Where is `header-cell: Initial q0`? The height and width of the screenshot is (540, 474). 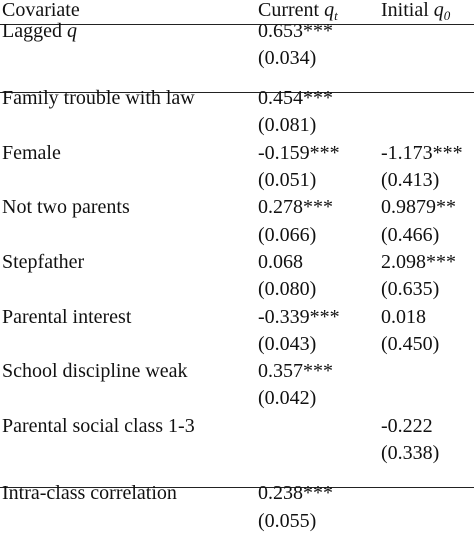
header-cell: Initial q0 is located at coordinates (415, 12).